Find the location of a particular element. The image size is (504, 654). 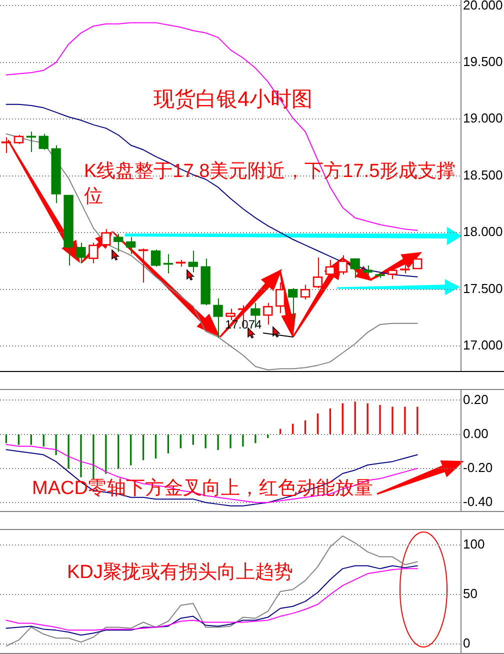

y-tick-label: 100 is located at coordinates (474, 544).